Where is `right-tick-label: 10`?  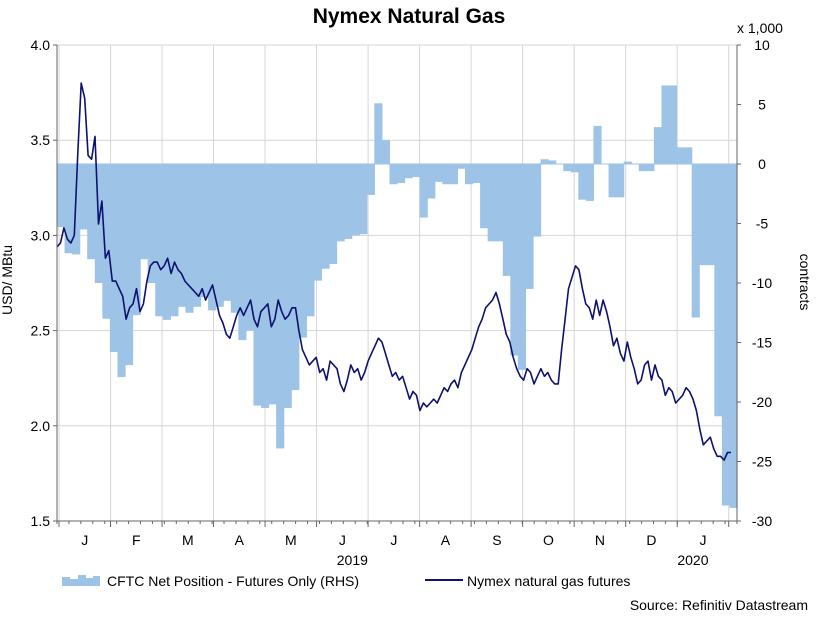
right-tick-label: 10 is located at coordinates (762, 45).